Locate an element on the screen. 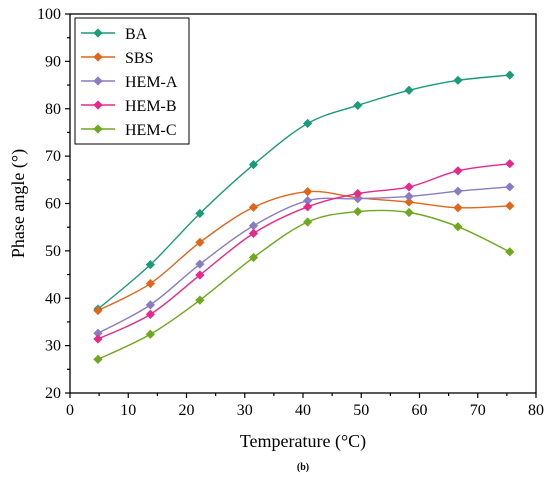  legend-label: BA is located at coordinates (136, 34).